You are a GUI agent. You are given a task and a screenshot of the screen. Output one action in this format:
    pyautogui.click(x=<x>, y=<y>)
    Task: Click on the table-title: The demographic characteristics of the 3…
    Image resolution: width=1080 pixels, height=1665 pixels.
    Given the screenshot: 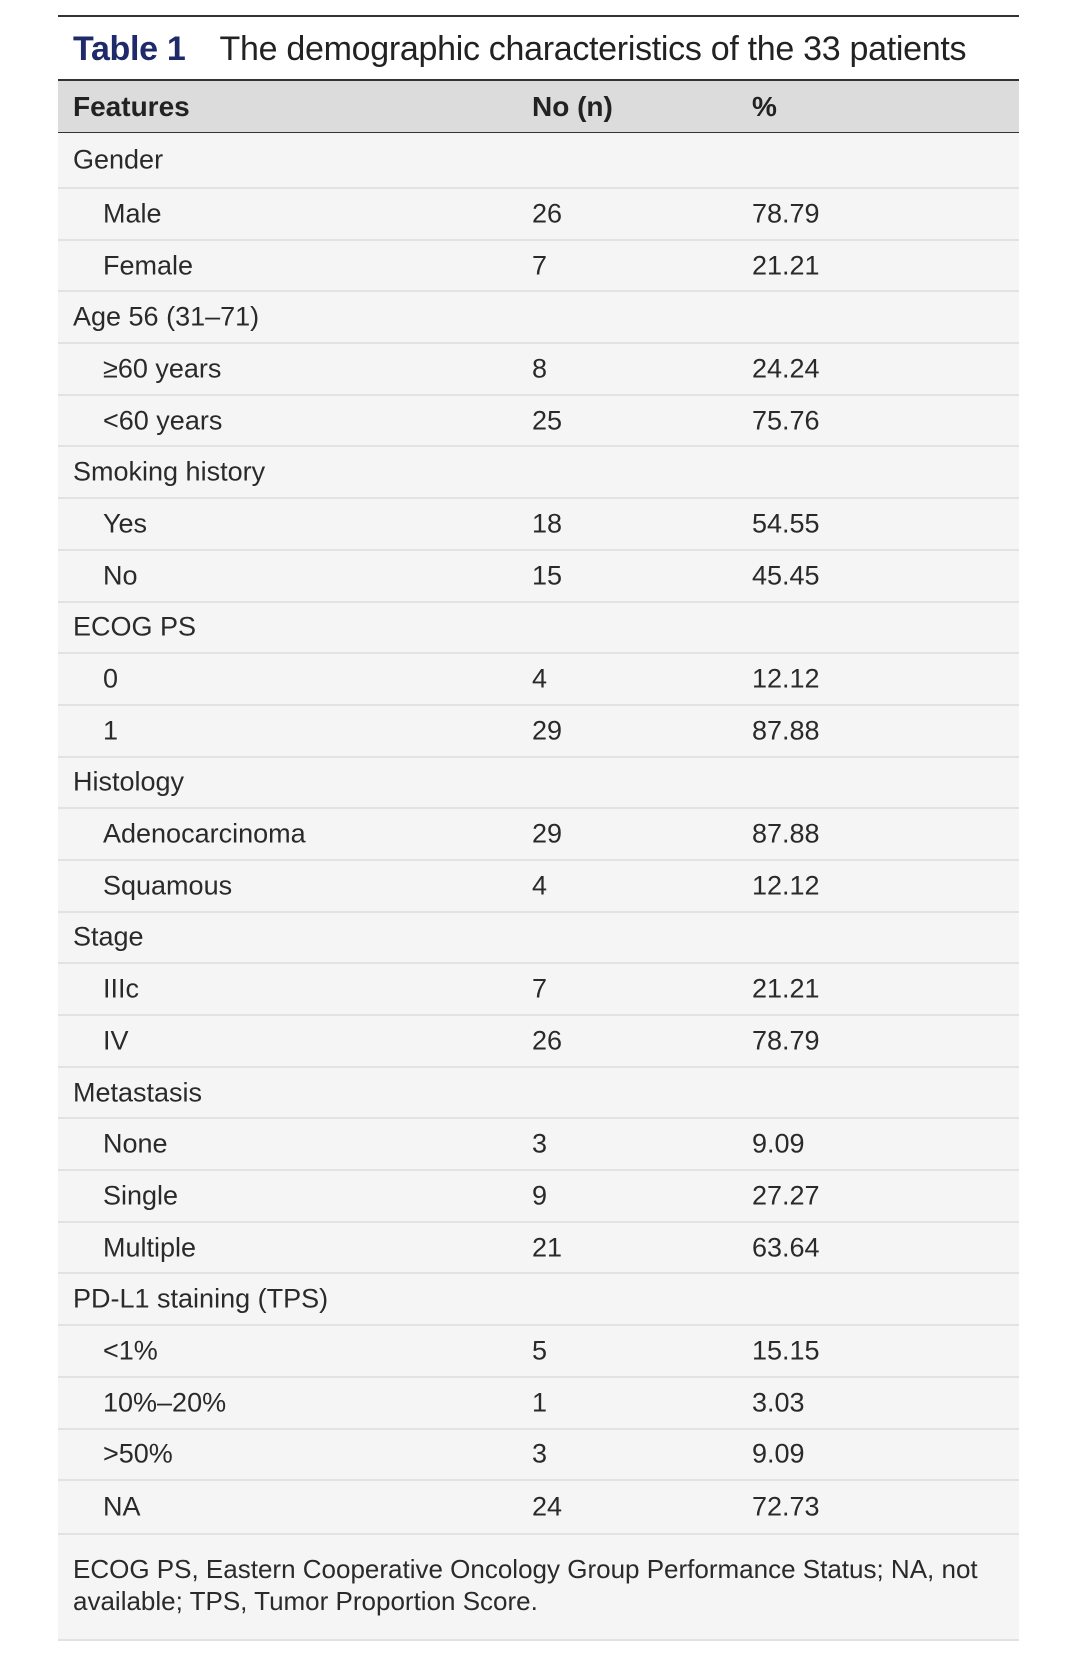 What is the action you would take?
    pyautogui.click(x=593, y=49)
    